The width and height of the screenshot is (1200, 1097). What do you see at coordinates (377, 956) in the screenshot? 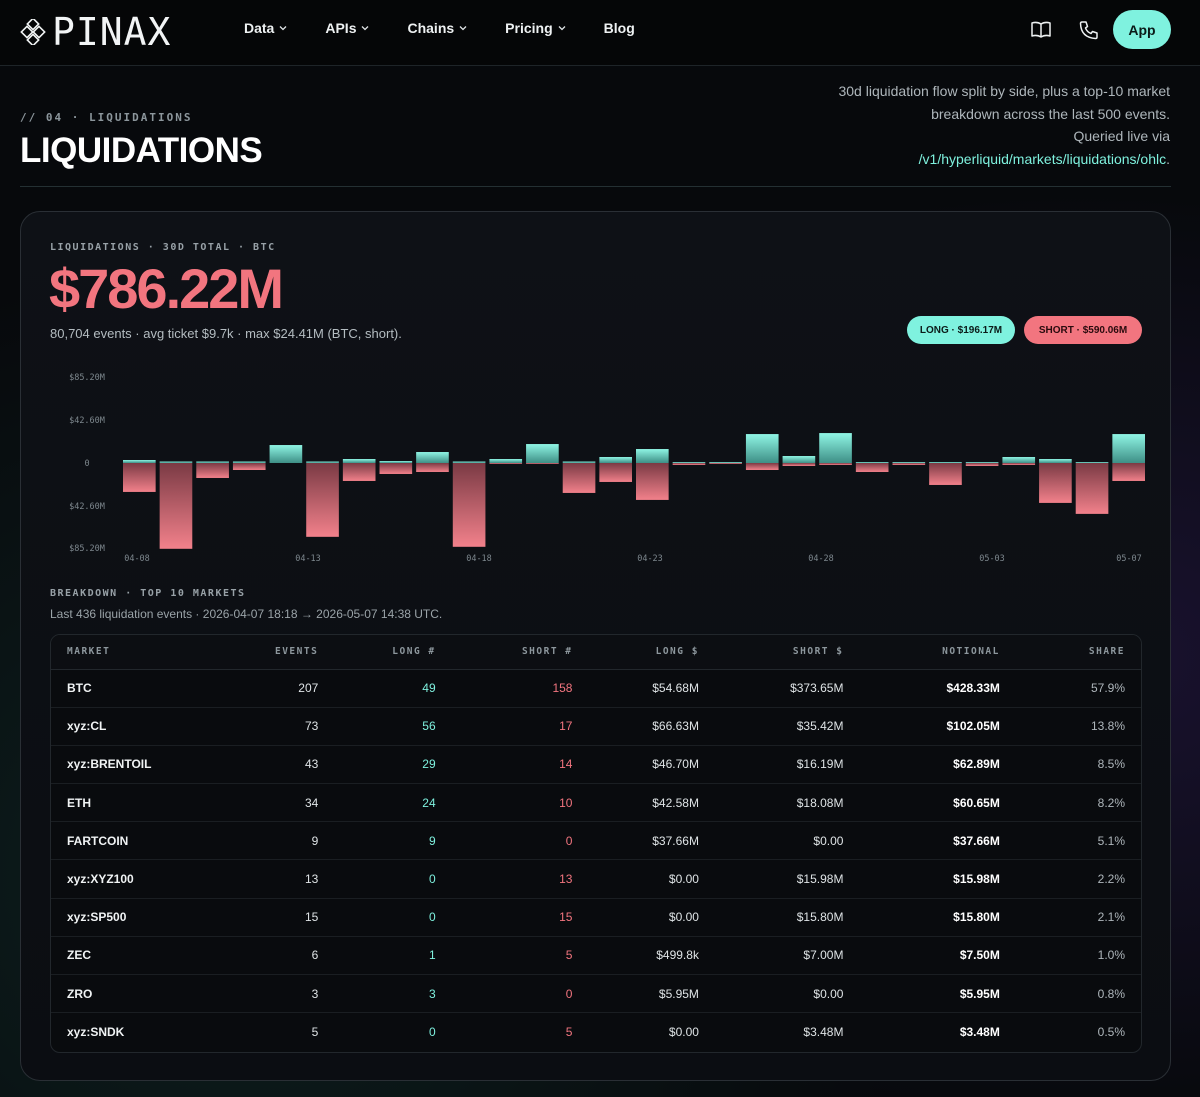
I see `long-count-cell: 1` at bounding box center [377, 956].